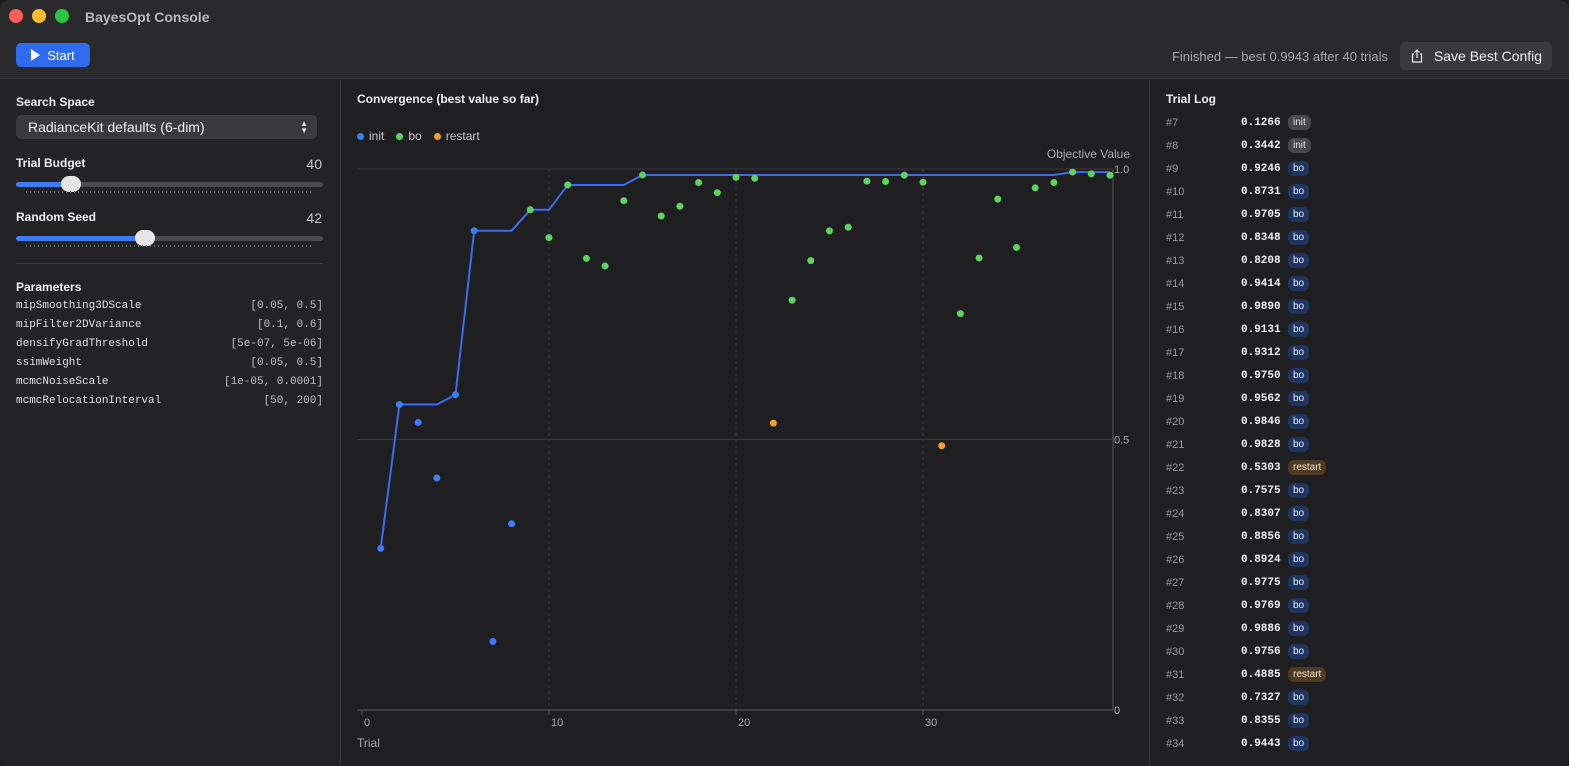  What do you see at coordinates (1359, 239) in the screenshot?
I see `trial-log-row: #12 0.8348 bo` at bounding box center [1359, 239].